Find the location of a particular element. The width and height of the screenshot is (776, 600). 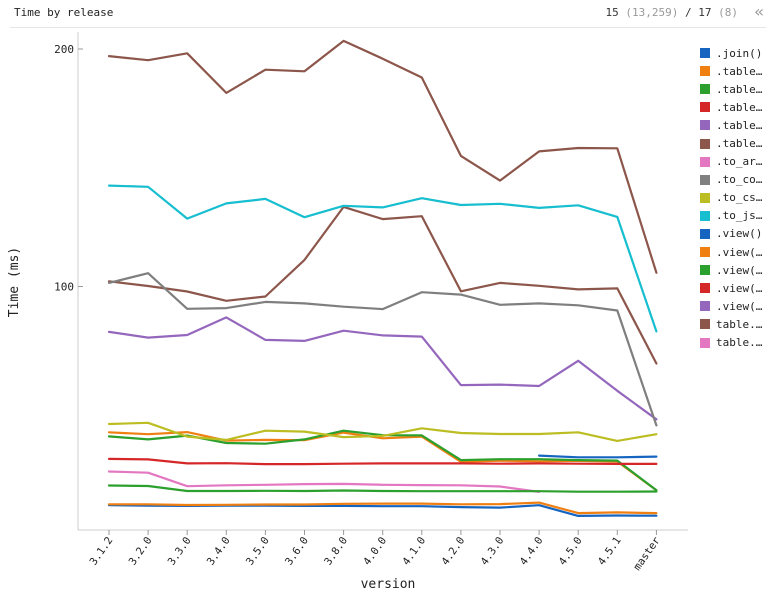

x-tick-label: 4.3.0 is located at coordinates (492, 551).